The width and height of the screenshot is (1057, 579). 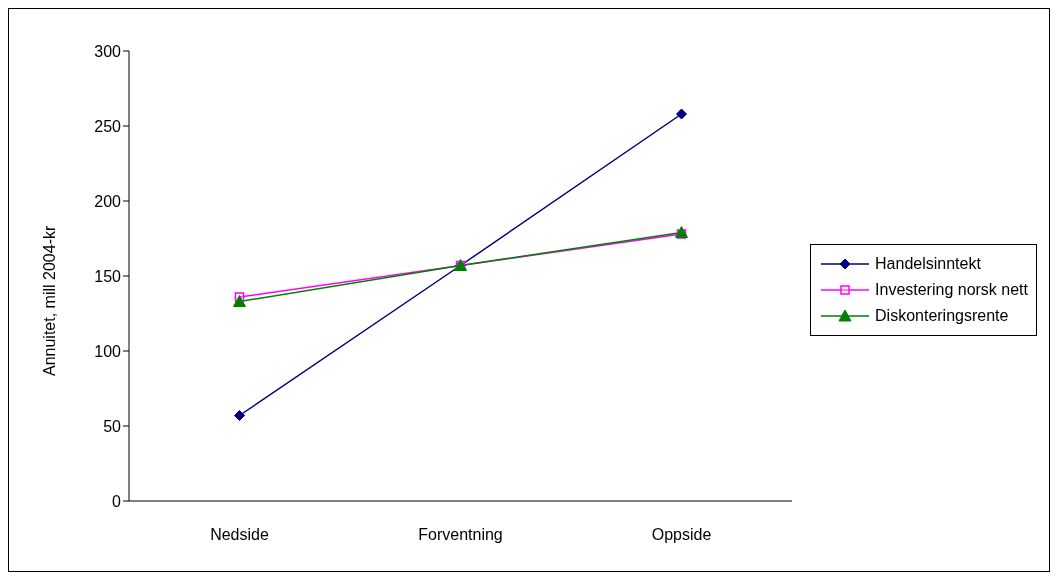 I want to click on y-tick-label: 150, so click(x=108, y=276).